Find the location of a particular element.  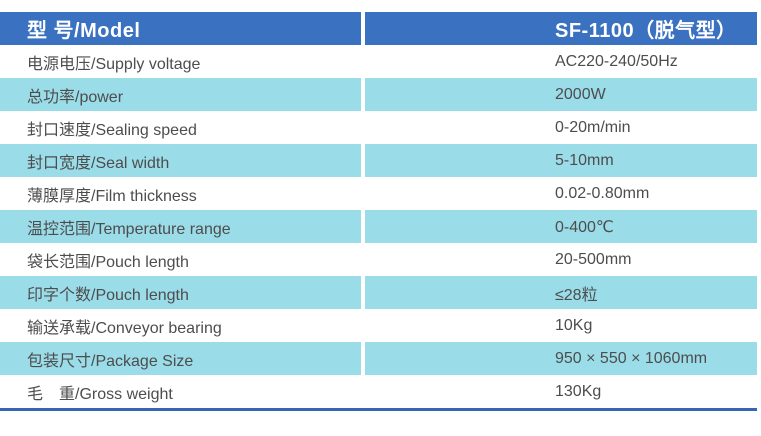

spec-label-seal-width: 封口宽度/Seal width is located at coordinates (180, 160).